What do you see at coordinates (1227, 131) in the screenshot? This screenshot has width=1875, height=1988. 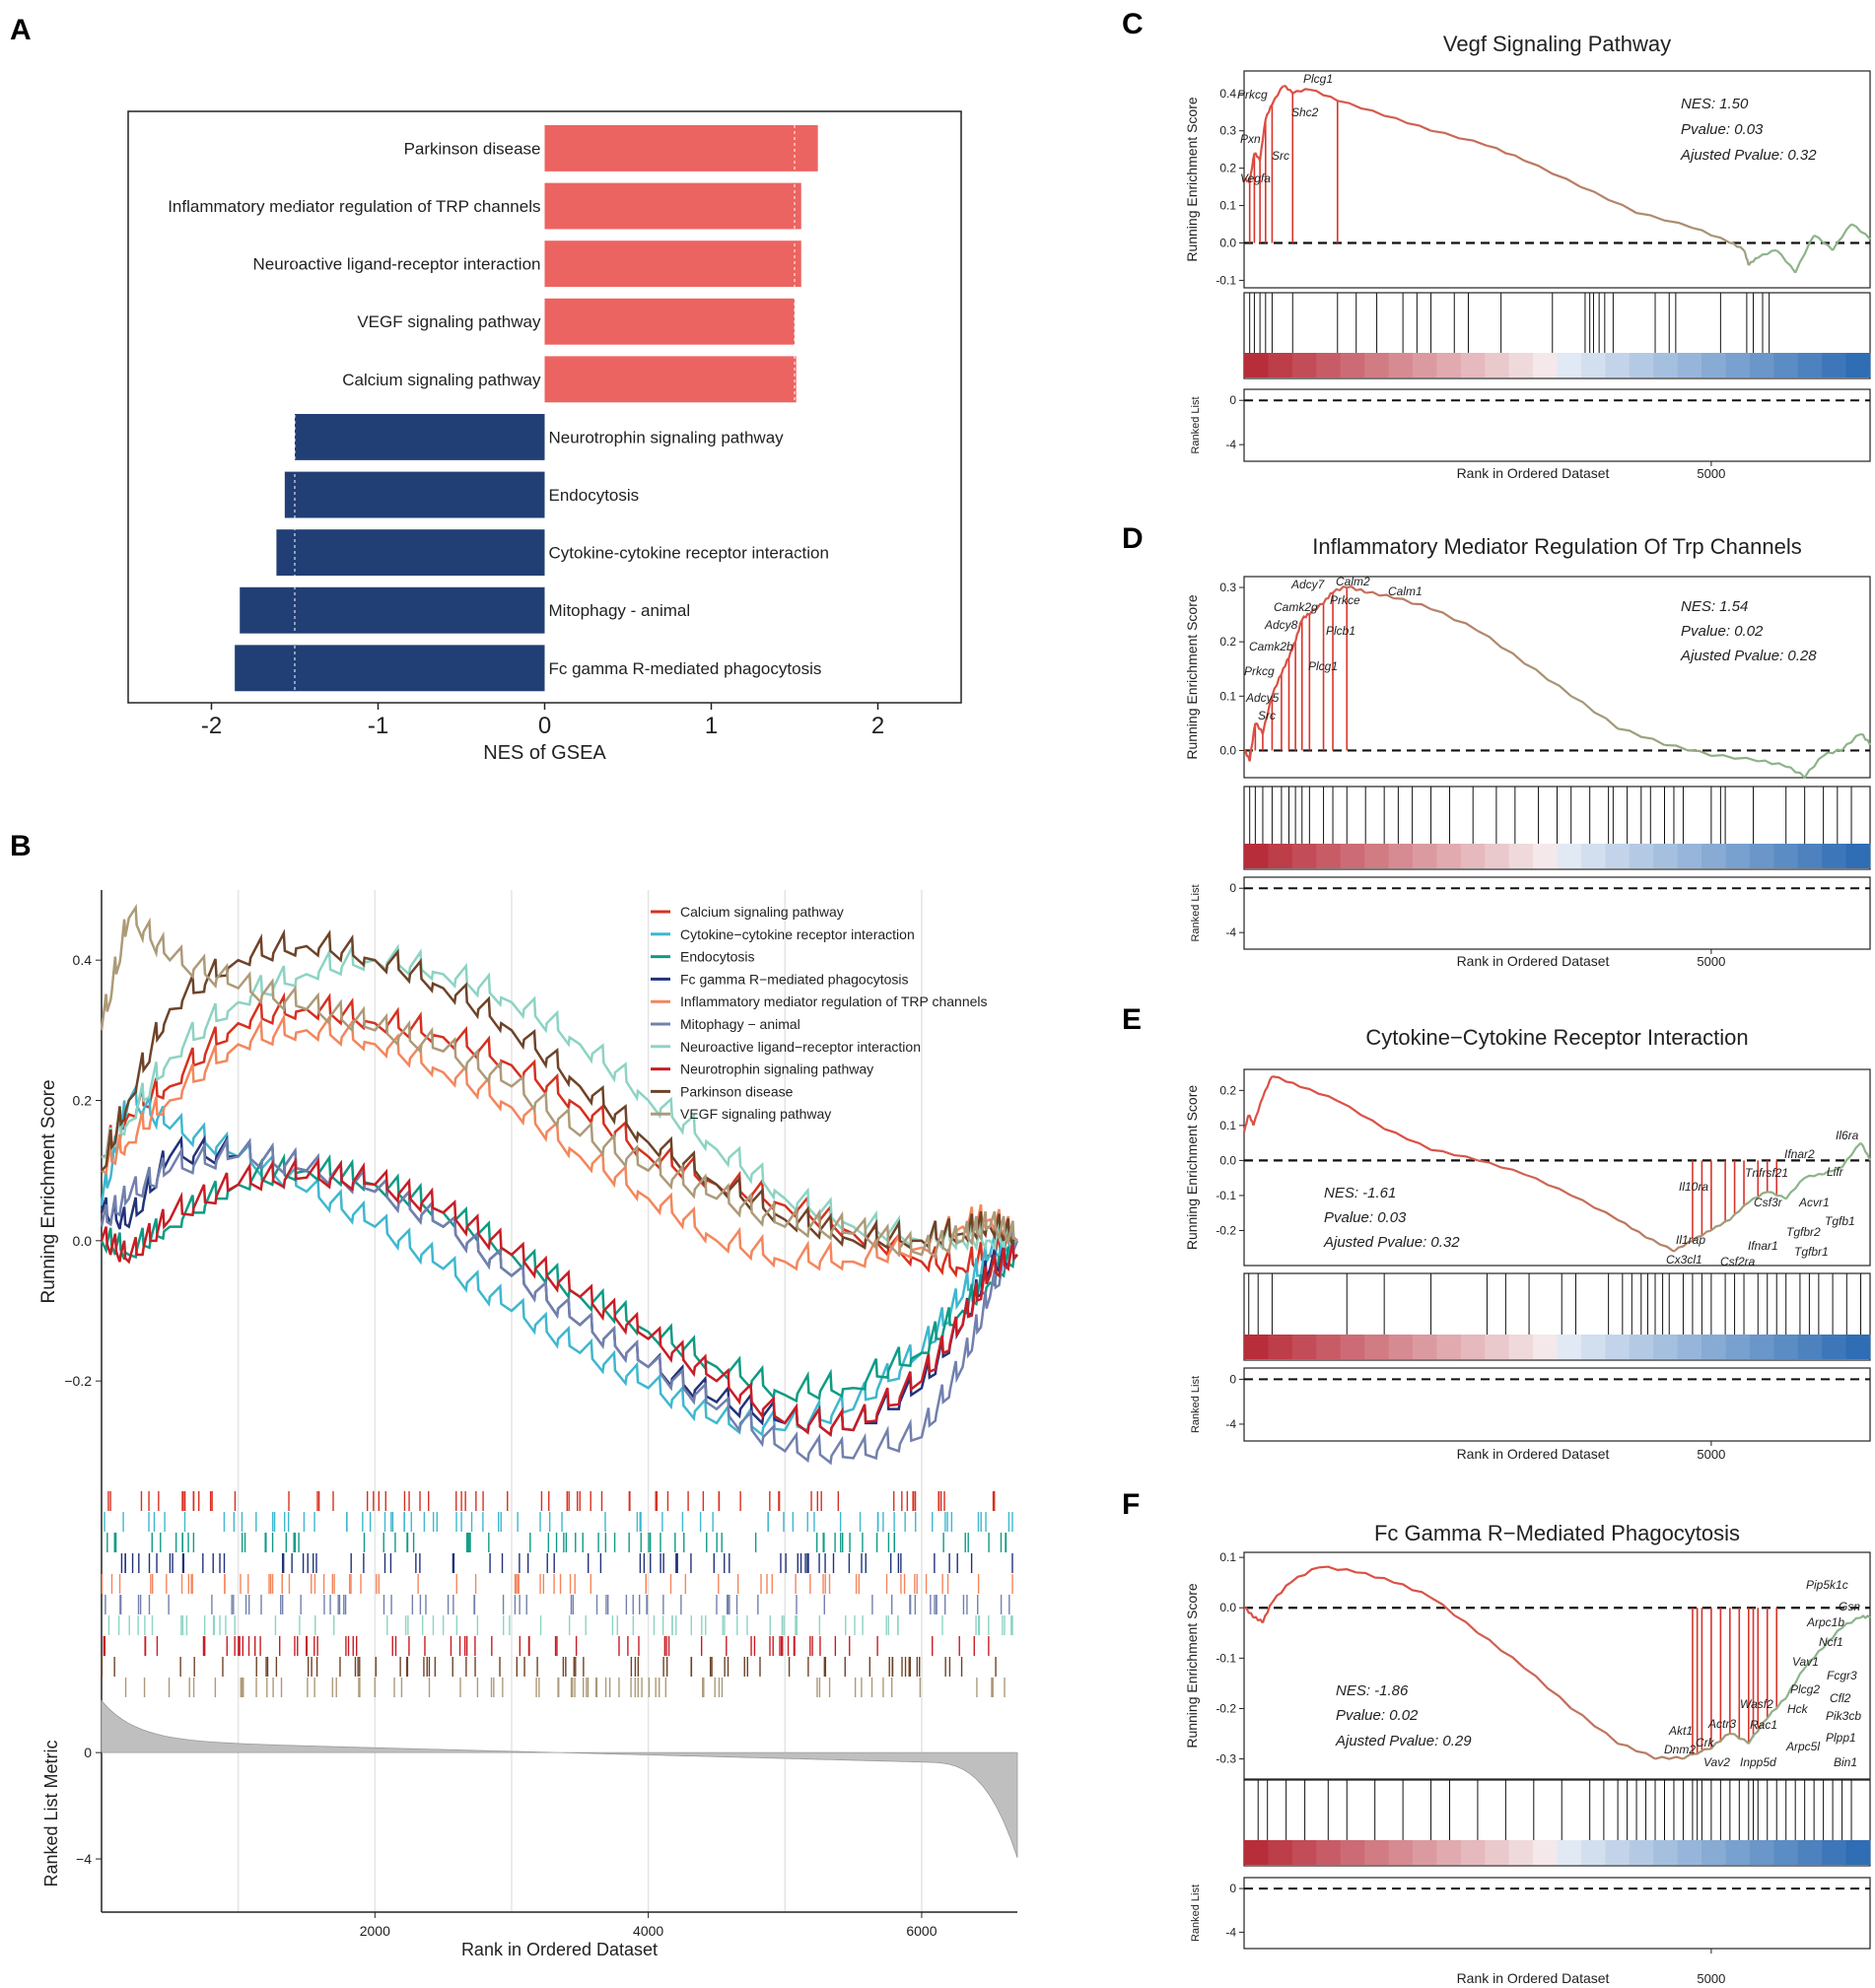 I see `y-tick-label: 0.3` at bounding box center [1227, 131].